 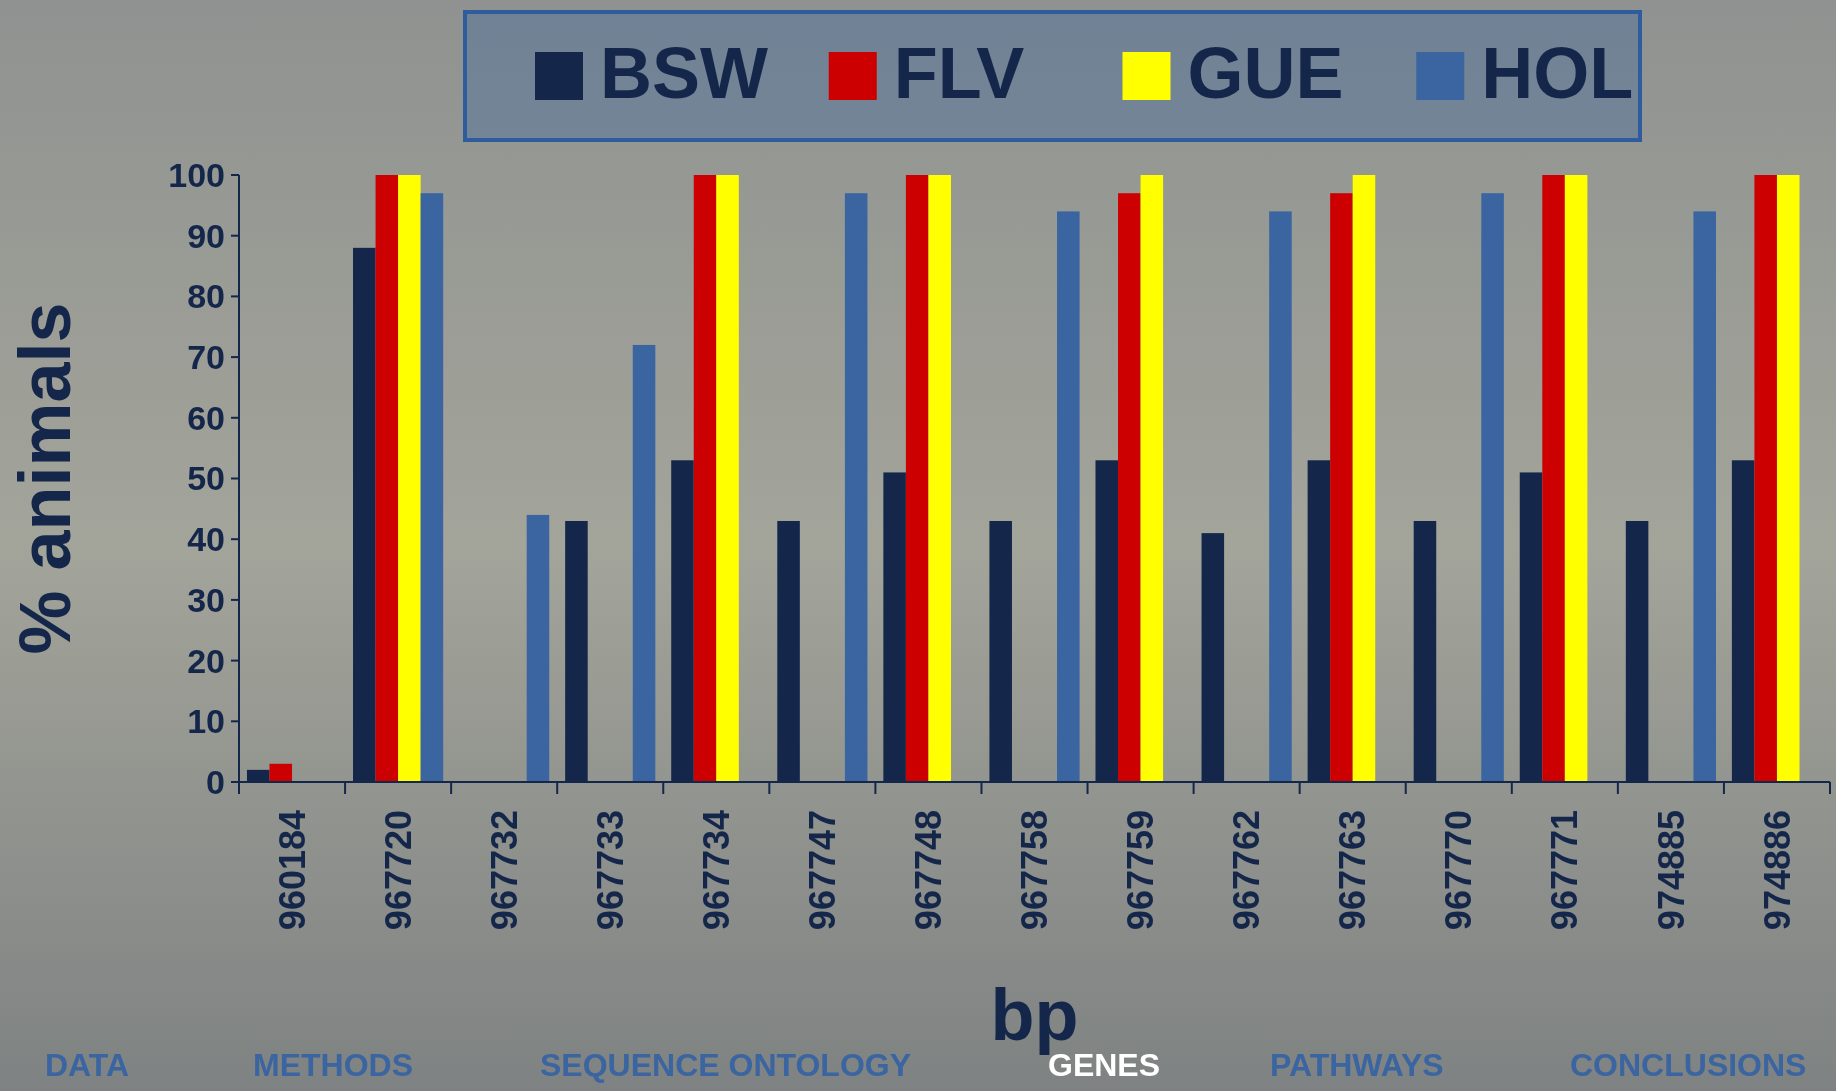 I want to click on y-tick-label: 50, so click(x=206, y=478).